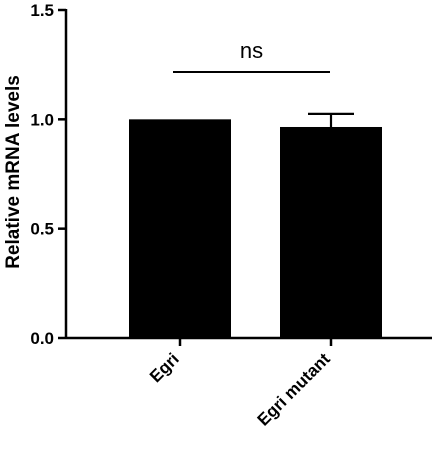 The image size is (436, 450). Describe the element at coordinates (49, 174) in the screenshot. I see `y-axis: 0.0 0.5 1.0 1.5` at that location.